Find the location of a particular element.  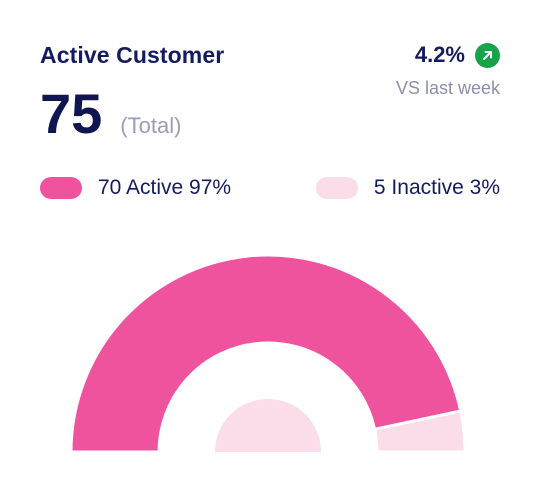

compare-label: VS last week is located at coordinates (447, 88).